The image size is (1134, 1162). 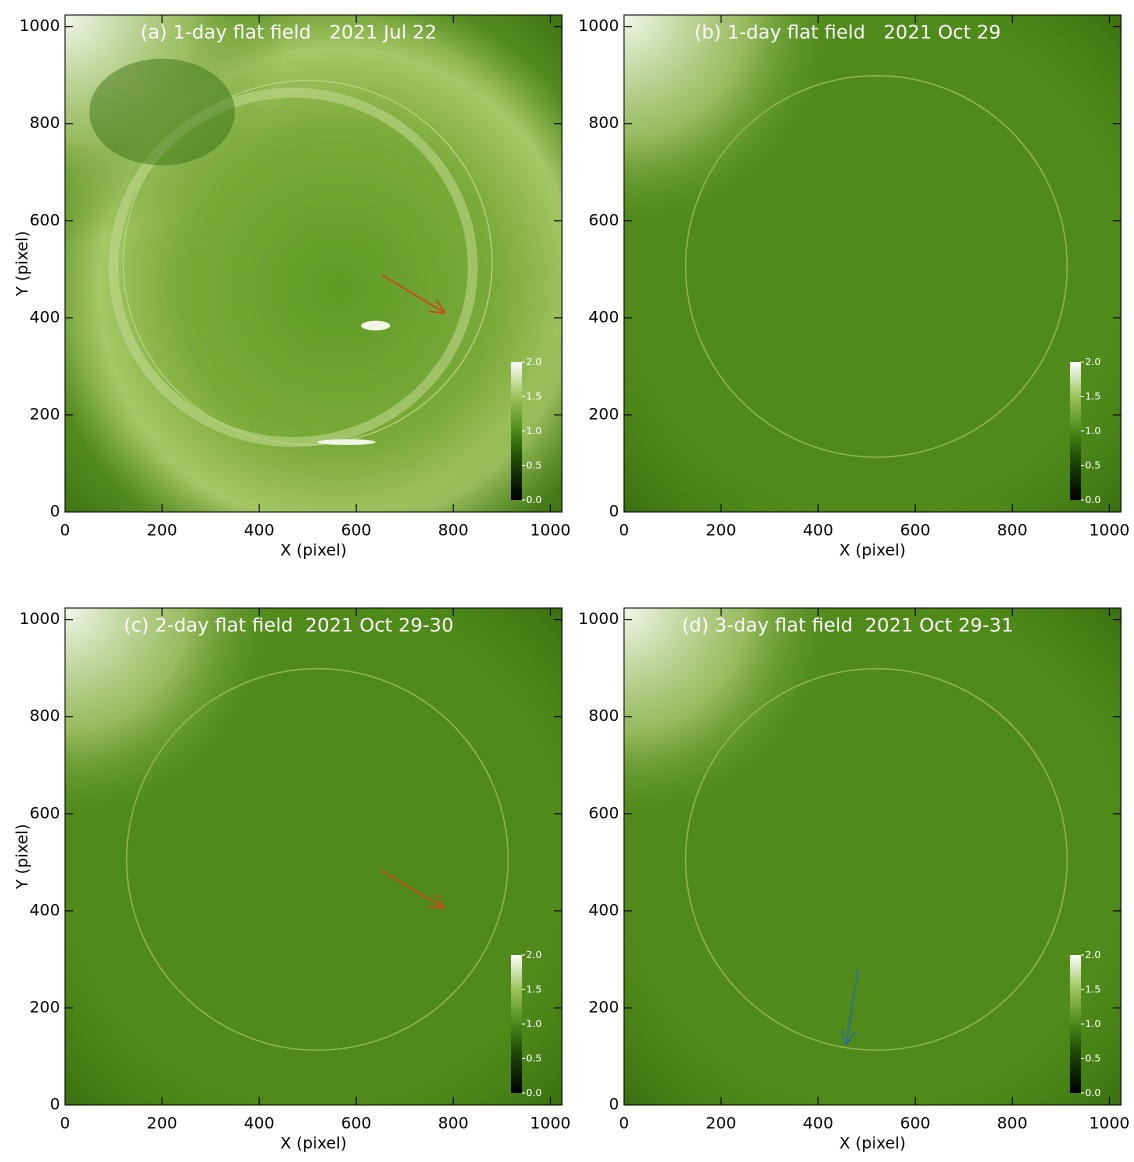 What do you see at coordinates (847, 33) in the screenshot?
I see `panel-title: (b) 1-day flat field 2021 Oct 29` at bounding box center [847, 33].